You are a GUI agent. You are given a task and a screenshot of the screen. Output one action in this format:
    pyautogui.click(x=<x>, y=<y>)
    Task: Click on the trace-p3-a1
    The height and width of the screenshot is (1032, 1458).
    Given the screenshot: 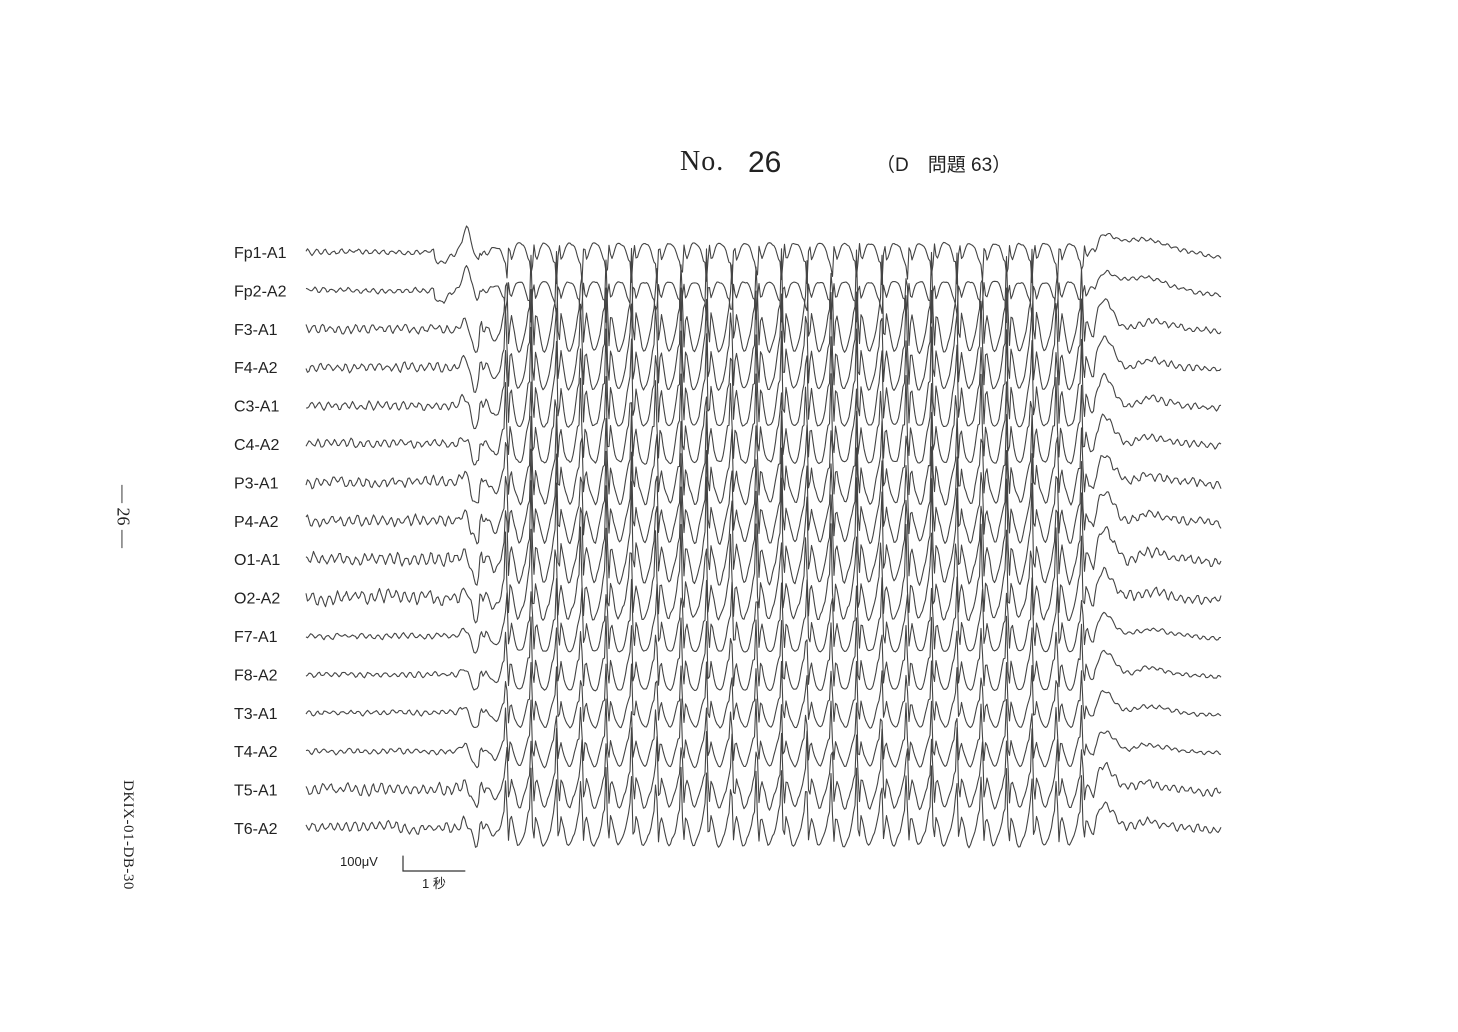 What is the action you would take?
    pyautogui.click(x=763, y=458)
    